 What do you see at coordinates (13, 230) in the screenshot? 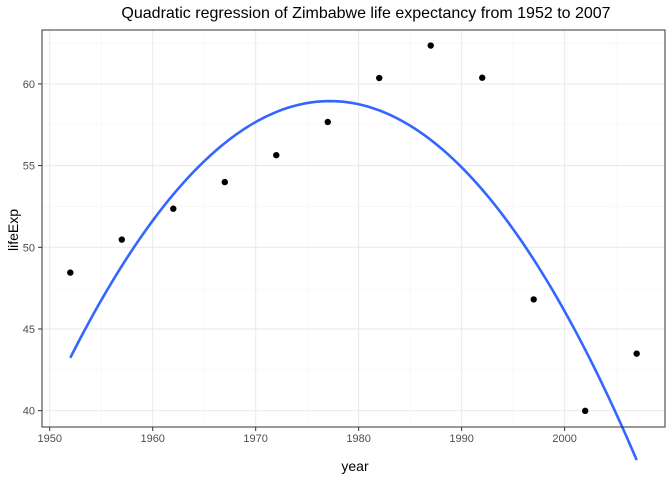
I see `y-axis-title: lifeExp` at bounding box center [13, 230].